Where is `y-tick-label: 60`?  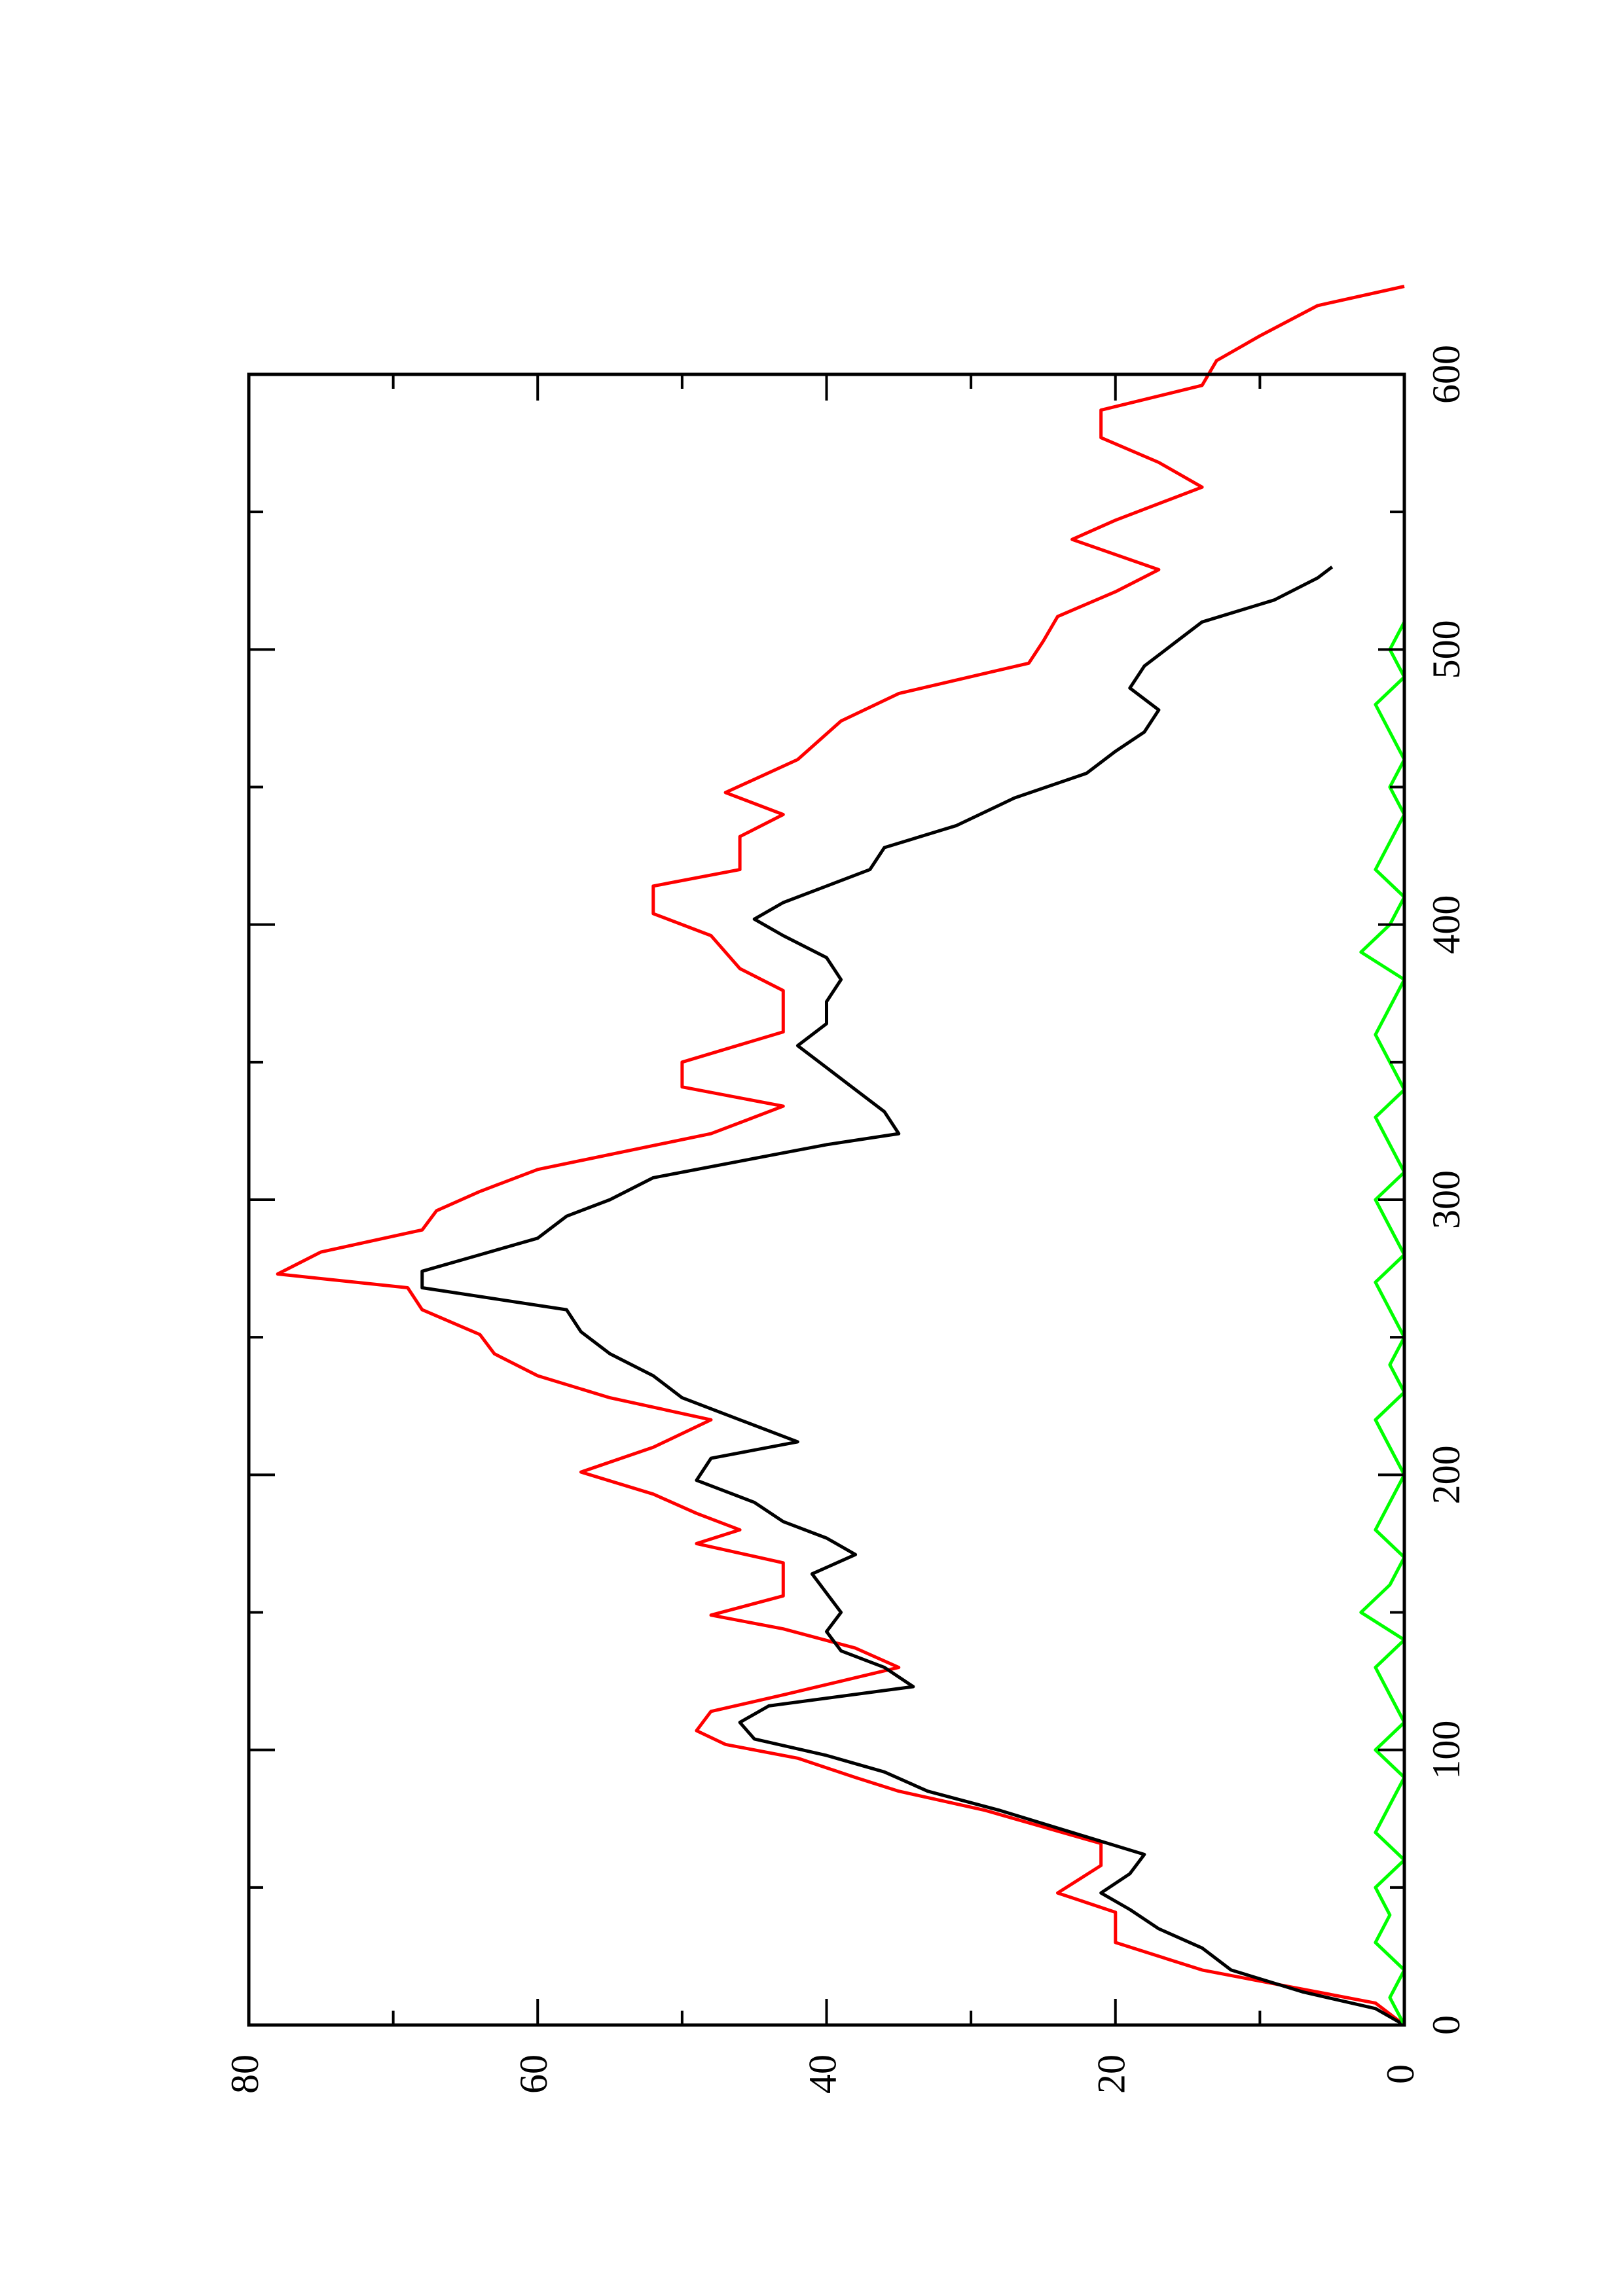 y-tick-label: 60 is located at coordinates (533, 2074).